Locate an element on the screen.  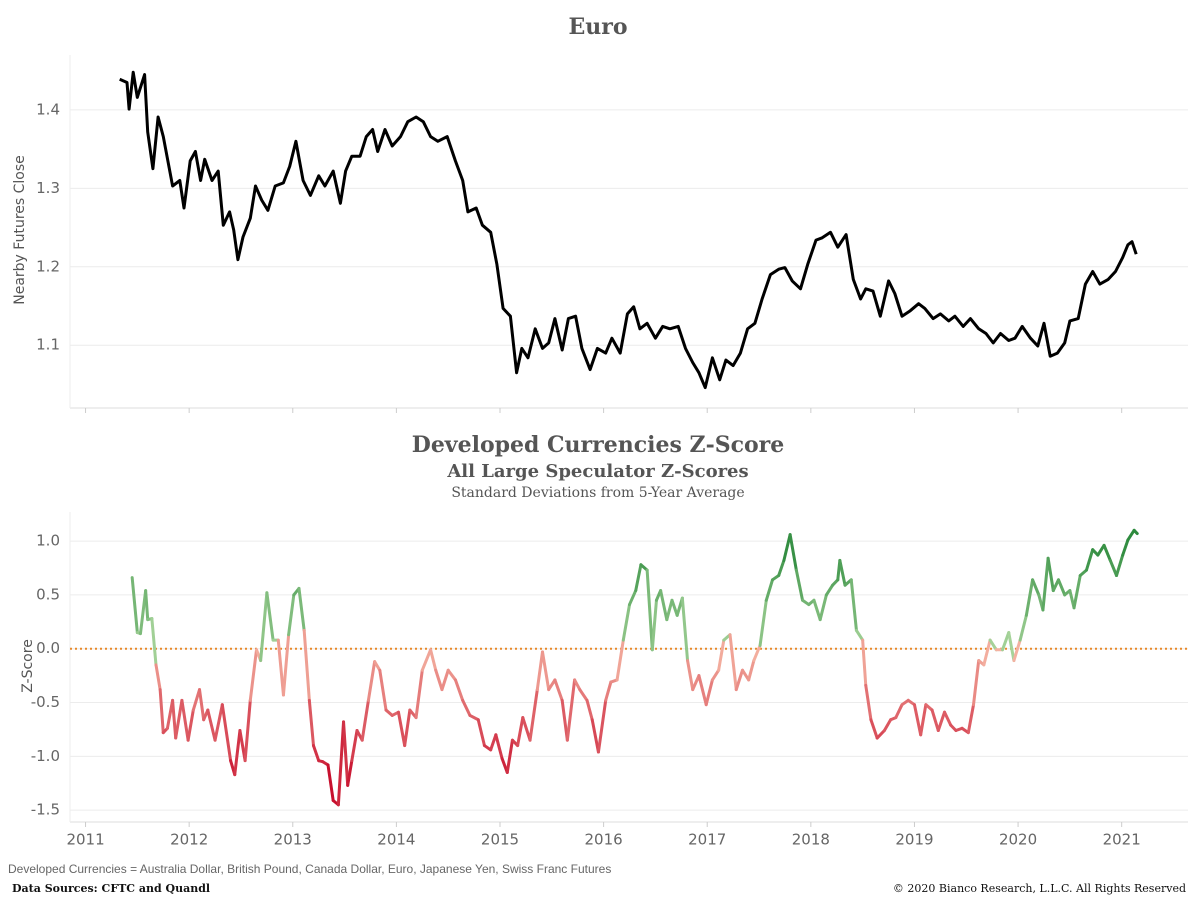
x-tick-label: 2011 is located at coordinates (85, 840).